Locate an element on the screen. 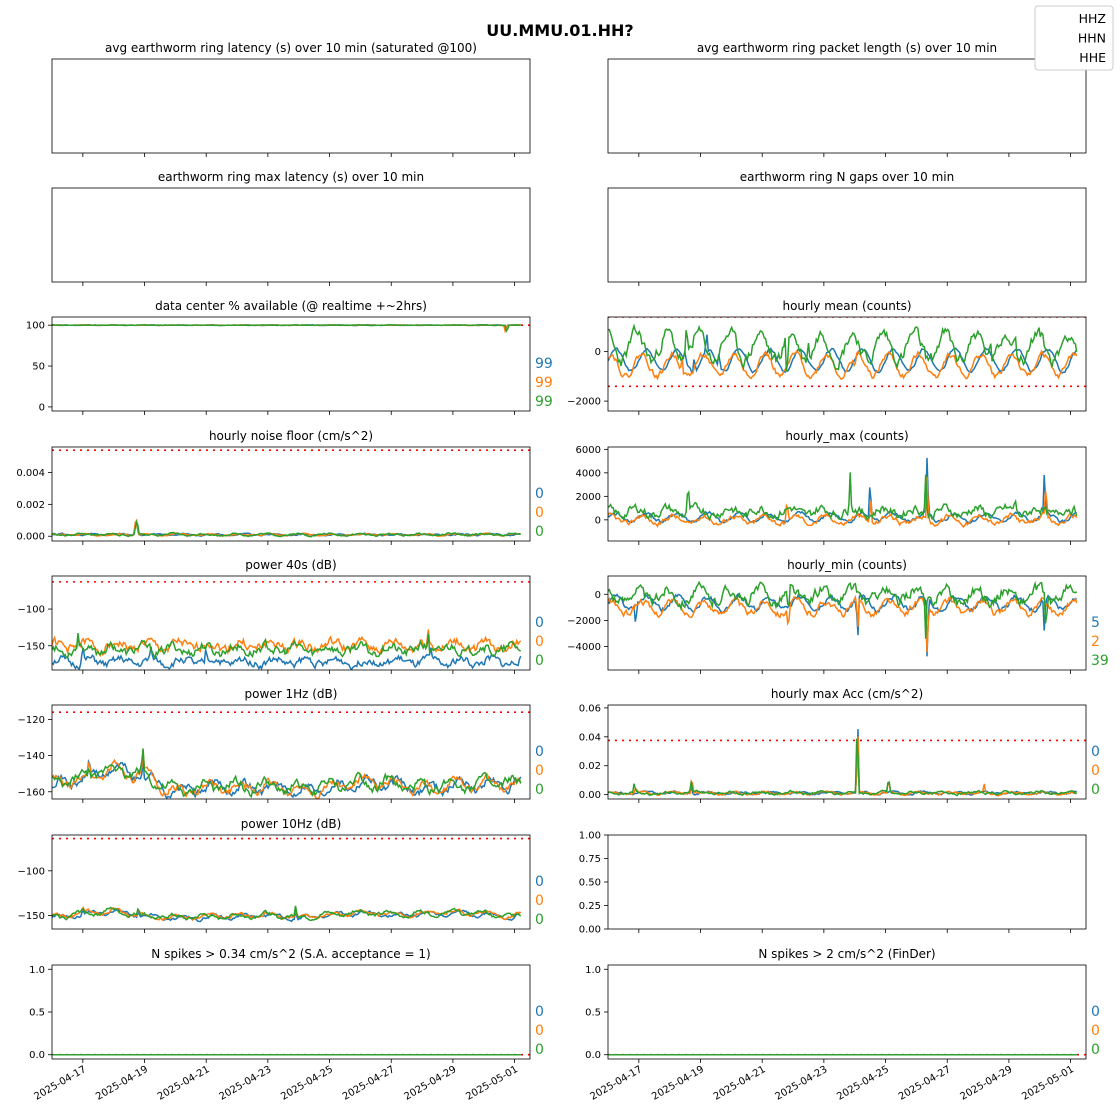  panel-p13: power 10Hz (dB) −100 −150 0 0 0 is located at coordinates (281, 875).